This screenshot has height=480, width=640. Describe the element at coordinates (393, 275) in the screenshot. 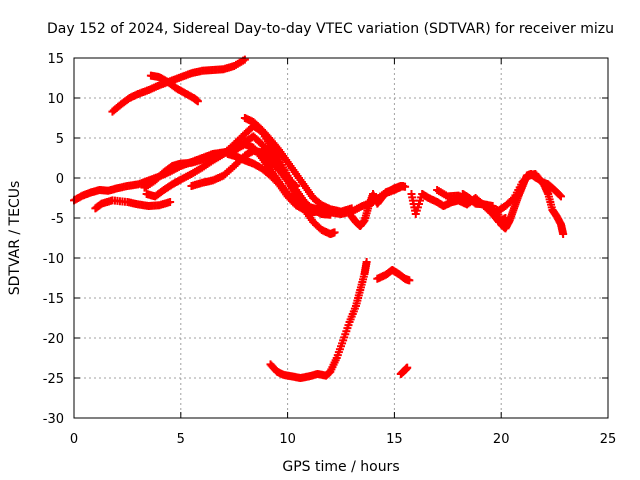

I see `series-arc-p` at that location.